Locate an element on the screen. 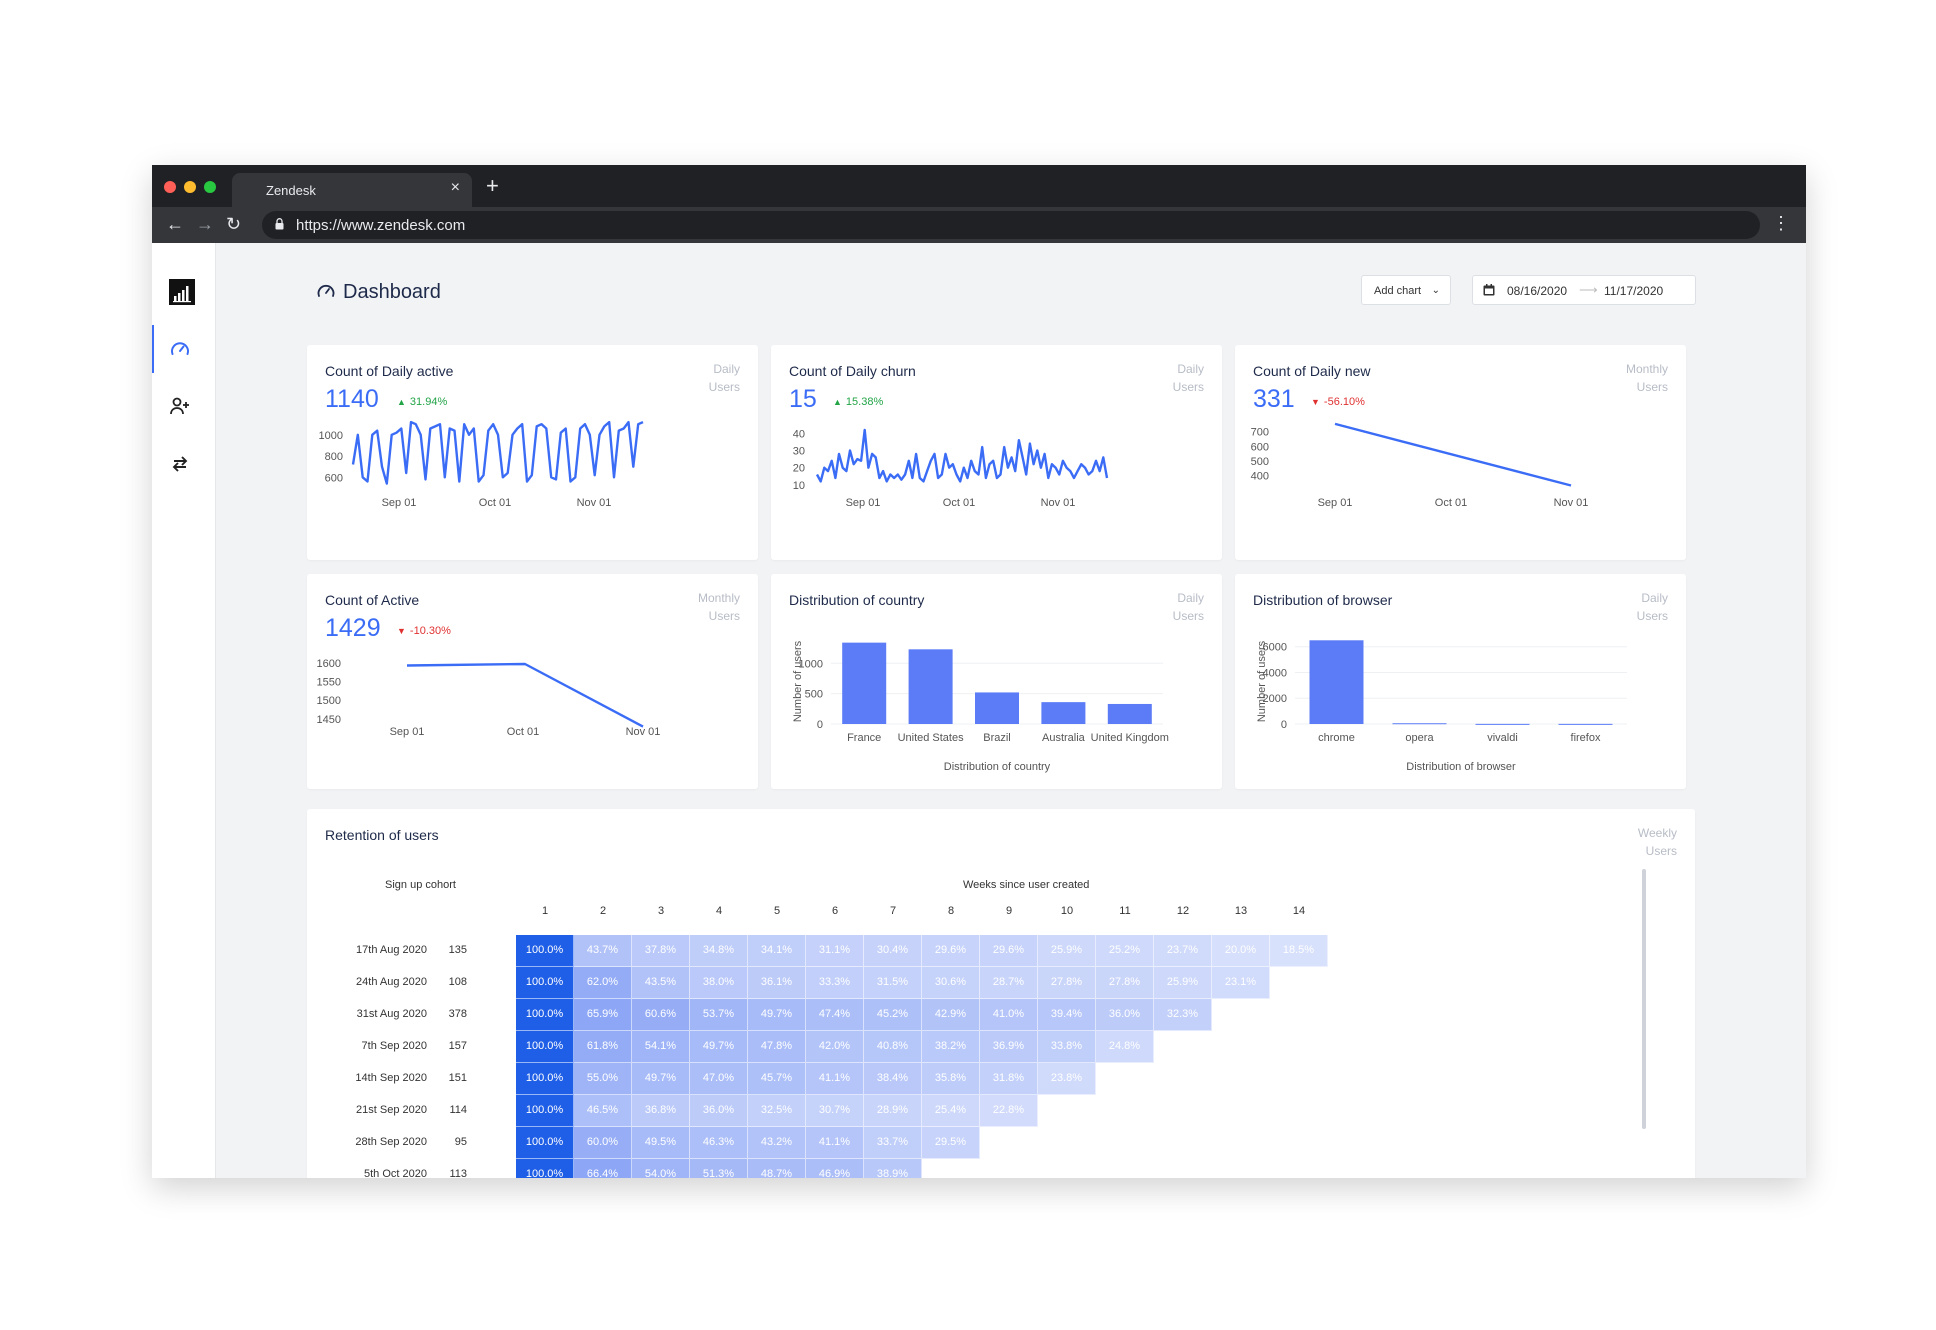 This screenshot has width=1936, height=1330. retention-cell: 33.8% is located at coordinates (1067, 1047).